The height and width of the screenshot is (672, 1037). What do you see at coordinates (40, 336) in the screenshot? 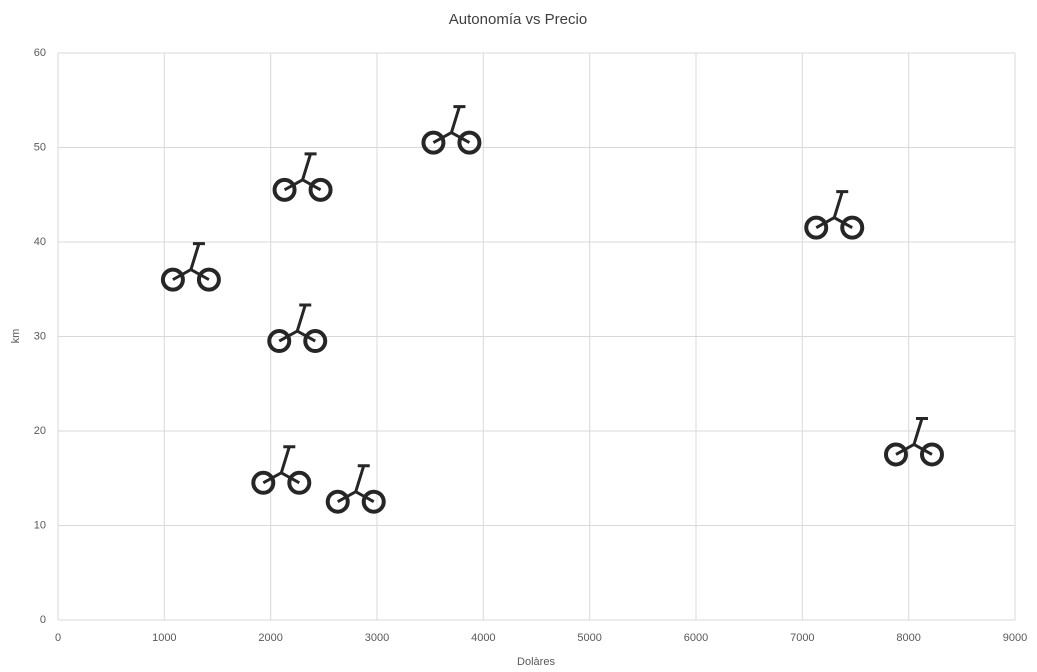
I see `y-tick-label: 30` at bounding box center [40, 336].